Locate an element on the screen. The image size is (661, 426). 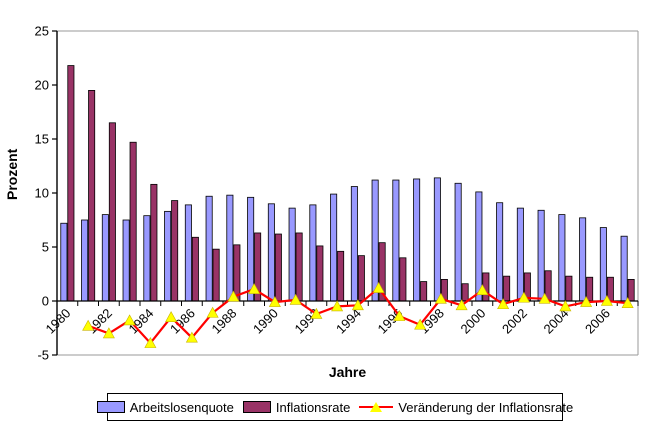
y-tick-label: 0 is located at coordinates (45, 301).